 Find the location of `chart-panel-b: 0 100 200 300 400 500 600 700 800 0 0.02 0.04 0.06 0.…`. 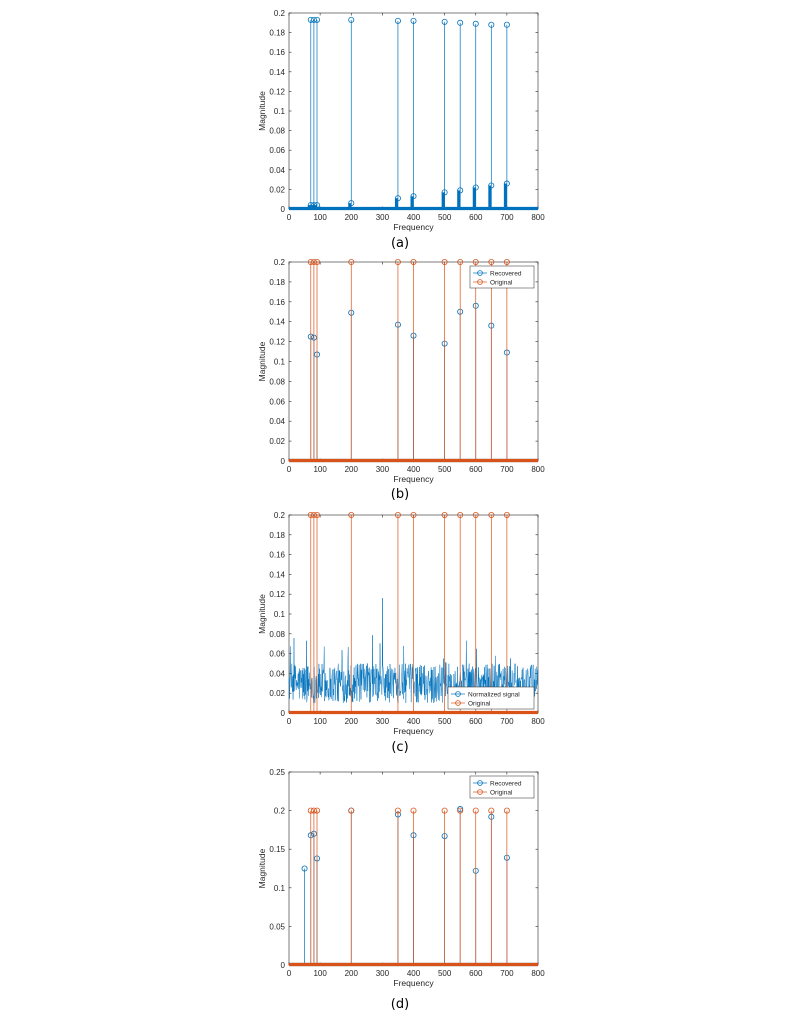

chart-panel-b: 0 100 200 300 400 500 600 700 800 0 0.02 0.04 0.06 0.… is located at coordinates (401, 371).